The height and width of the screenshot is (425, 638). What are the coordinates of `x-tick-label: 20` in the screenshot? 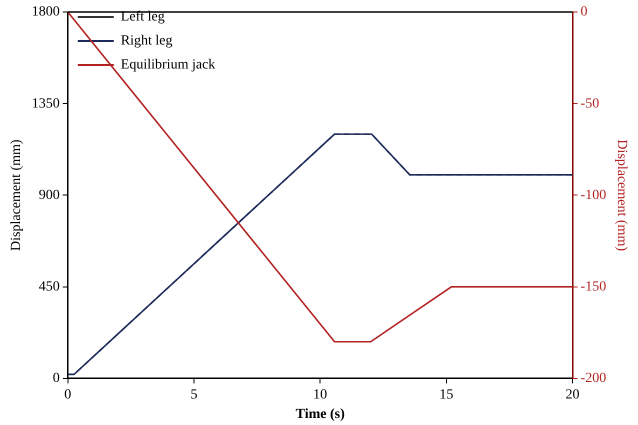 It's located at (573, 394).